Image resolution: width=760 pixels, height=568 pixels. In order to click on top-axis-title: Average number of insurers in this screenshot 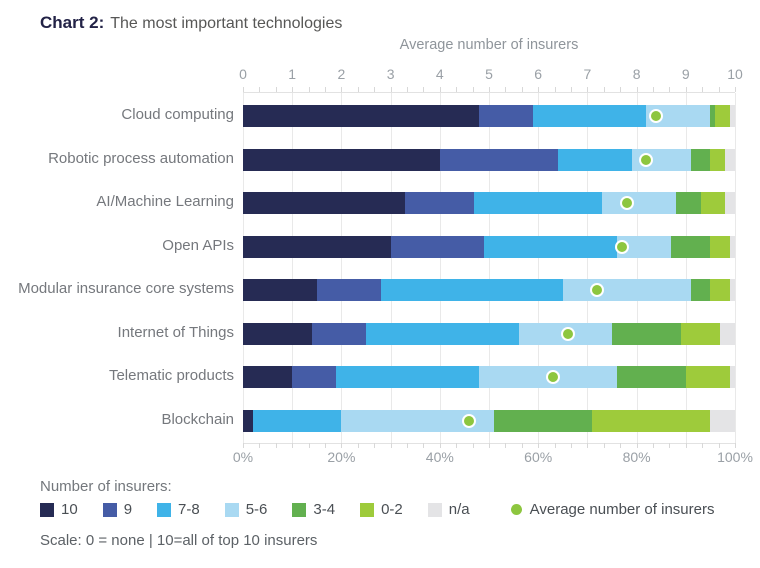, I will do `click(489, 45)`.